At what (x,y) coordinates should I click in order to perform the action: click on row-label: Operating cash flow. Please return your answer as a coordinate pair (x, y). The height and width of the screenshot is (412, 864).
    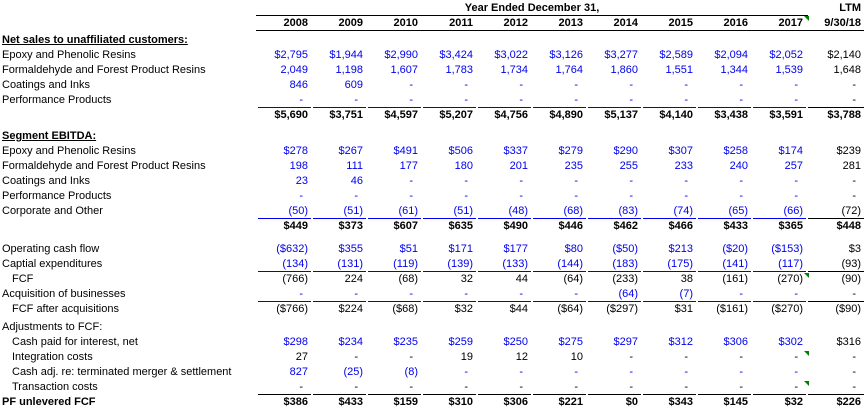
    Looking at the image, I should click on (51, 249).